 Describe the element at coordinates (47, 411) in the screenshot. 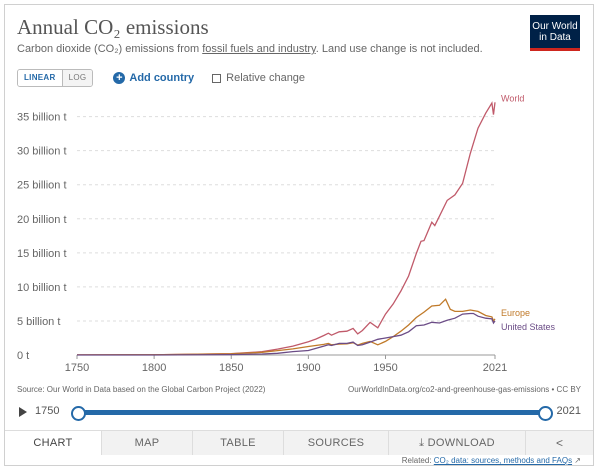

I see `timeline-start-label: 1750` at that location.